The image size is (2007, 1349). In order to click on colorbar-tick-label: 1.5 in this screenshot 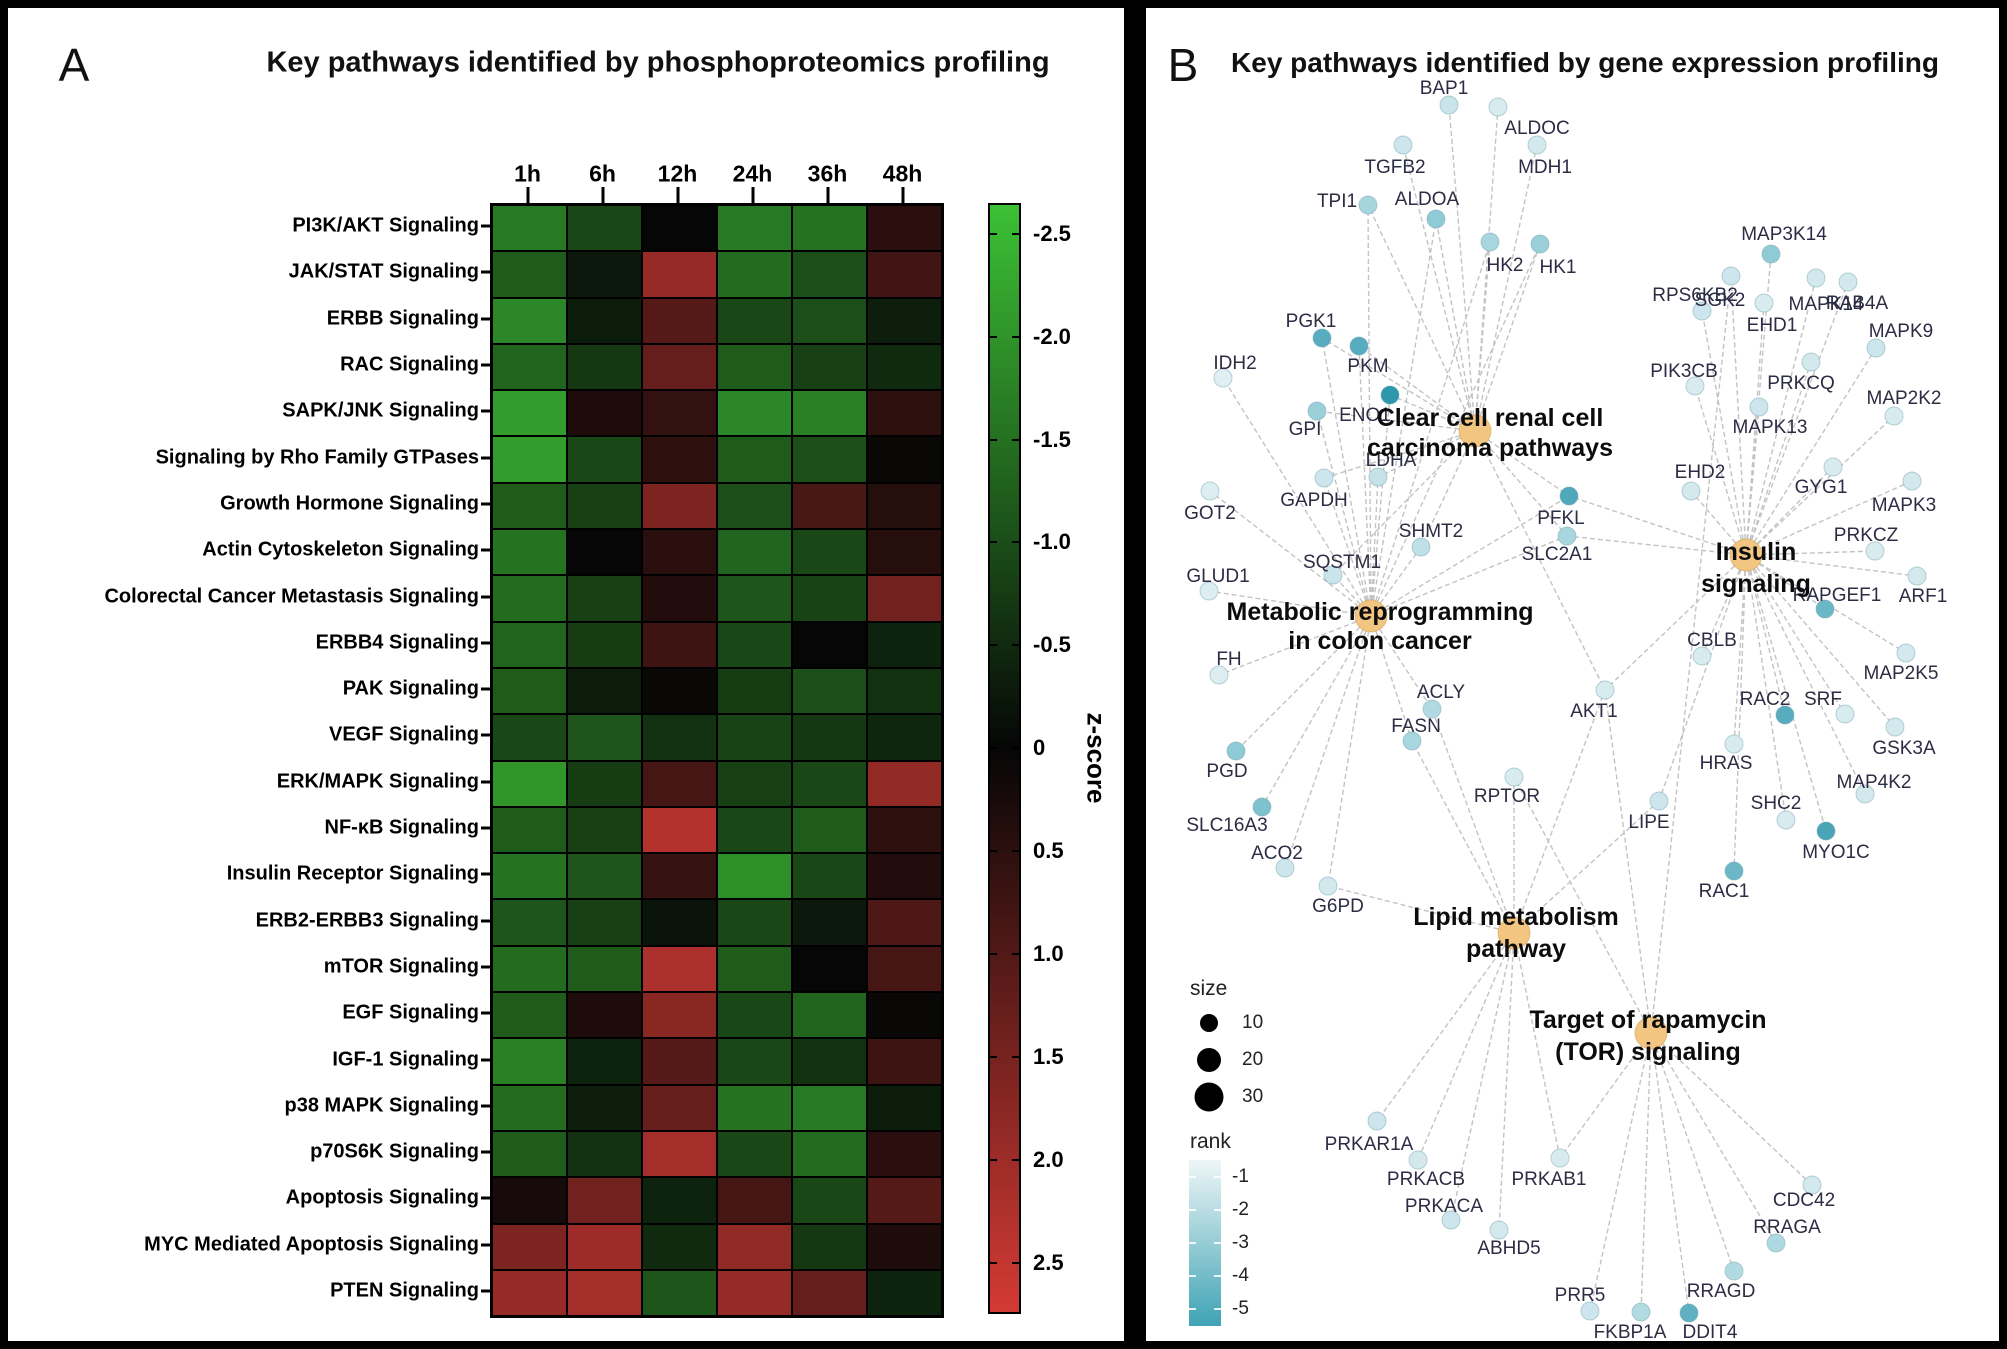, I will do `click(1048, 1056)`.